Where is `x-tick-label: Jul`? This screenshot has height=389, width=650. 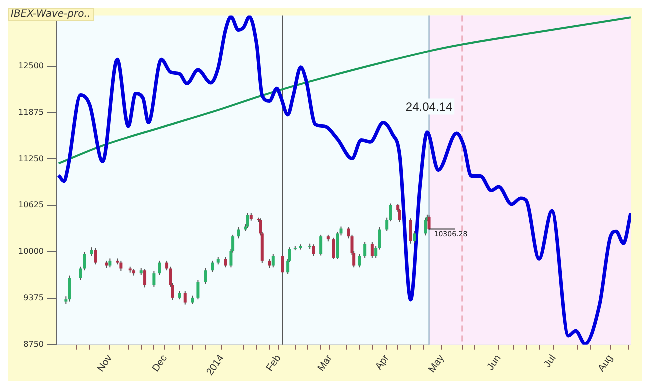
x-tick-label: Jul is located at coordinates (550, 361).